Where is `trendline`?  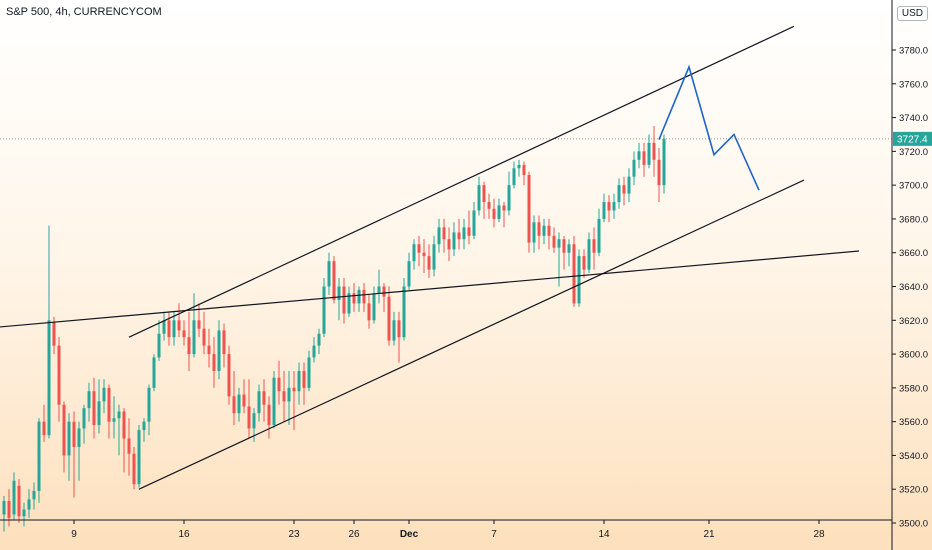 trendline is located at coordinates (430, 289).